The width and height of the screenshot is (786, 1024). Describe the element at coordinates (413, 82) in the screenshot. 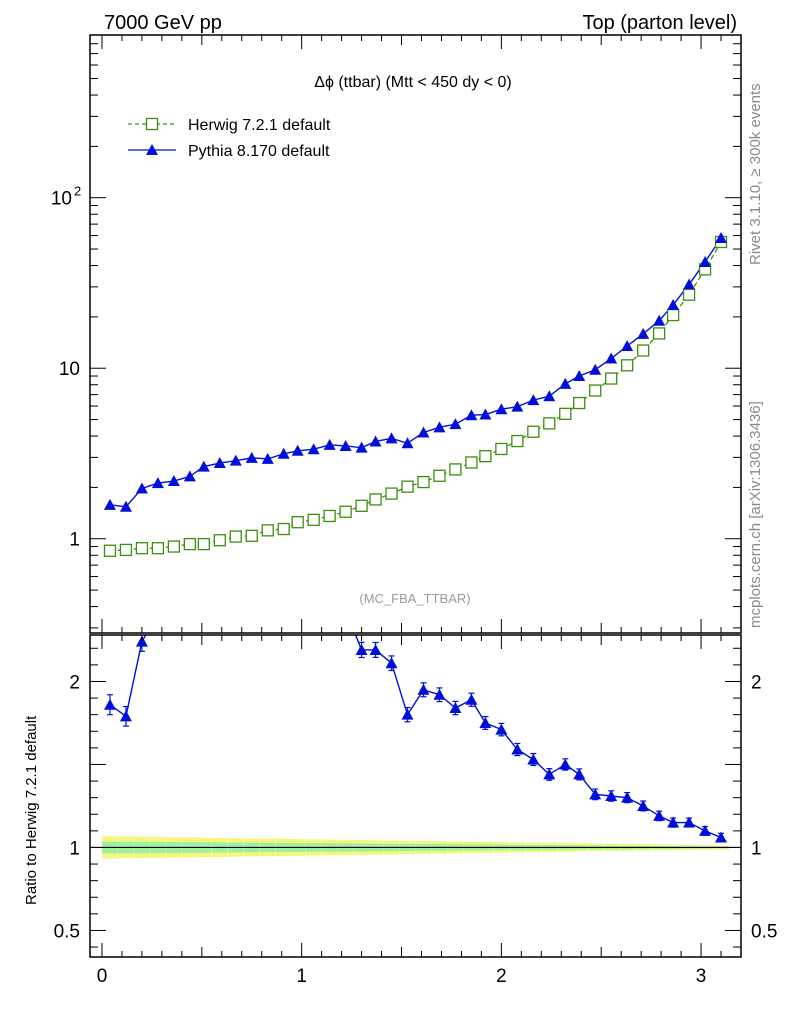

I see `plot-title: Δϕ (ttbar) (Mtt < 450 dy < 0)` at that location.